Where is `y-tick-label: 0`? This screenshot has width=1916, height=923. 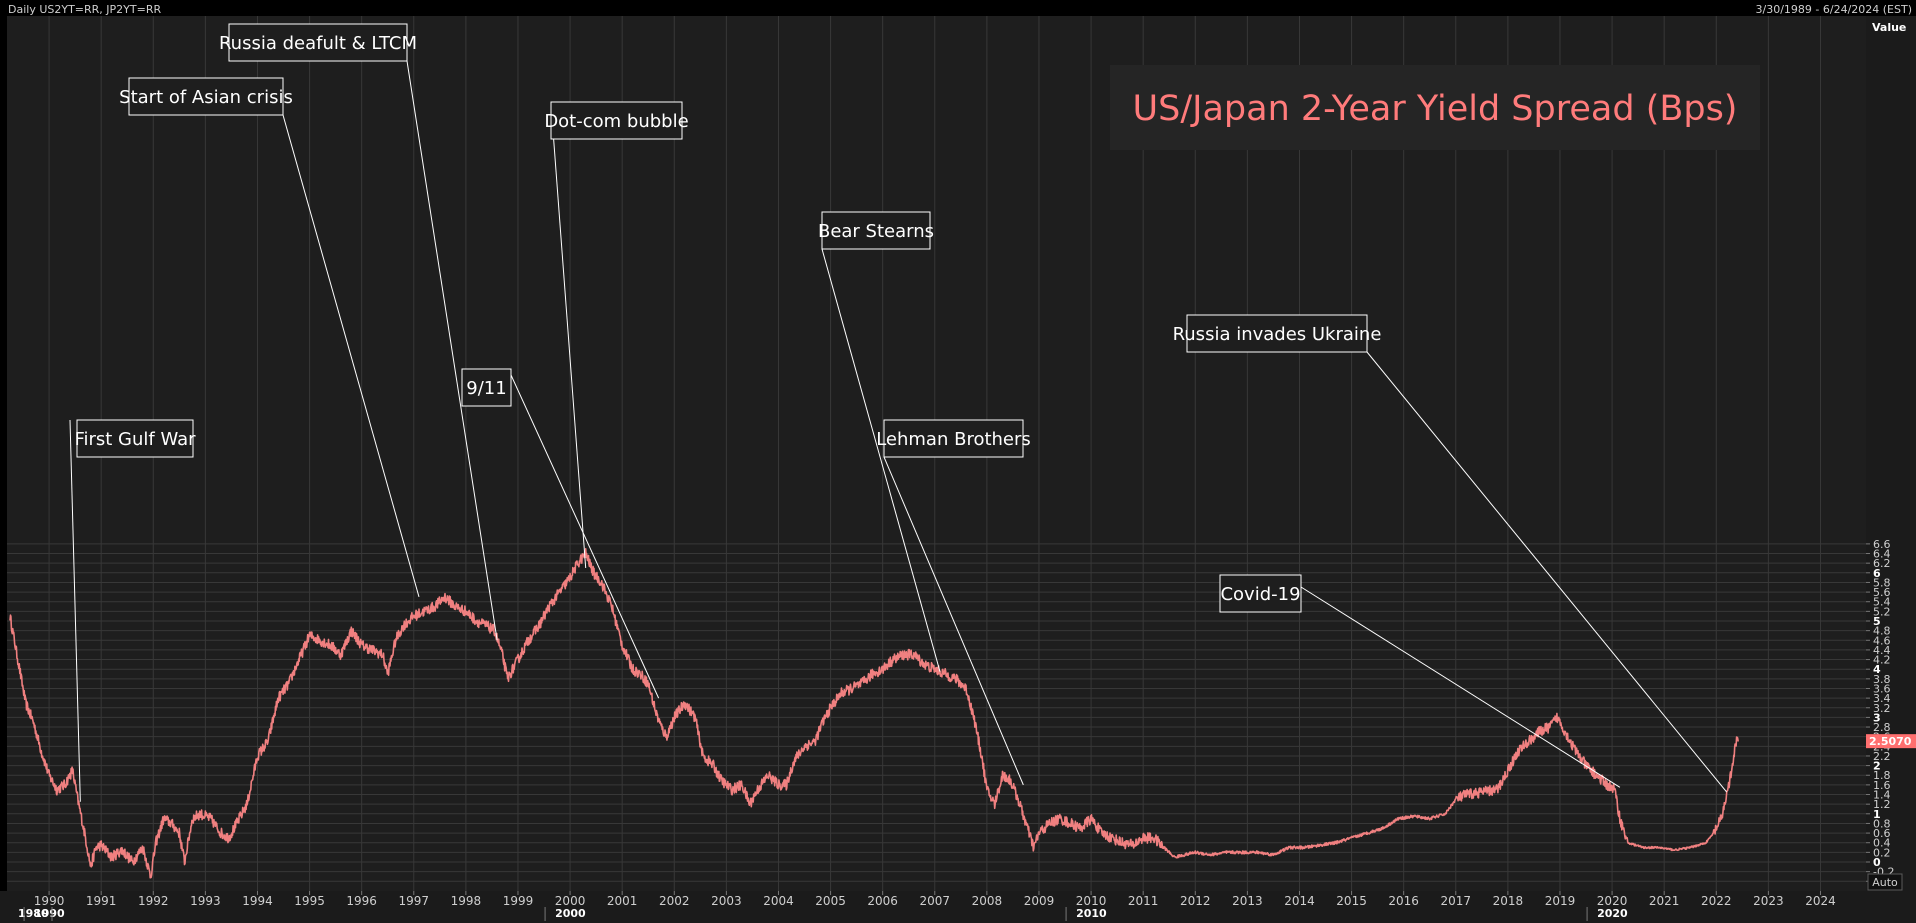 y-tick-label: 0 is located at coordinates (1877, 862).